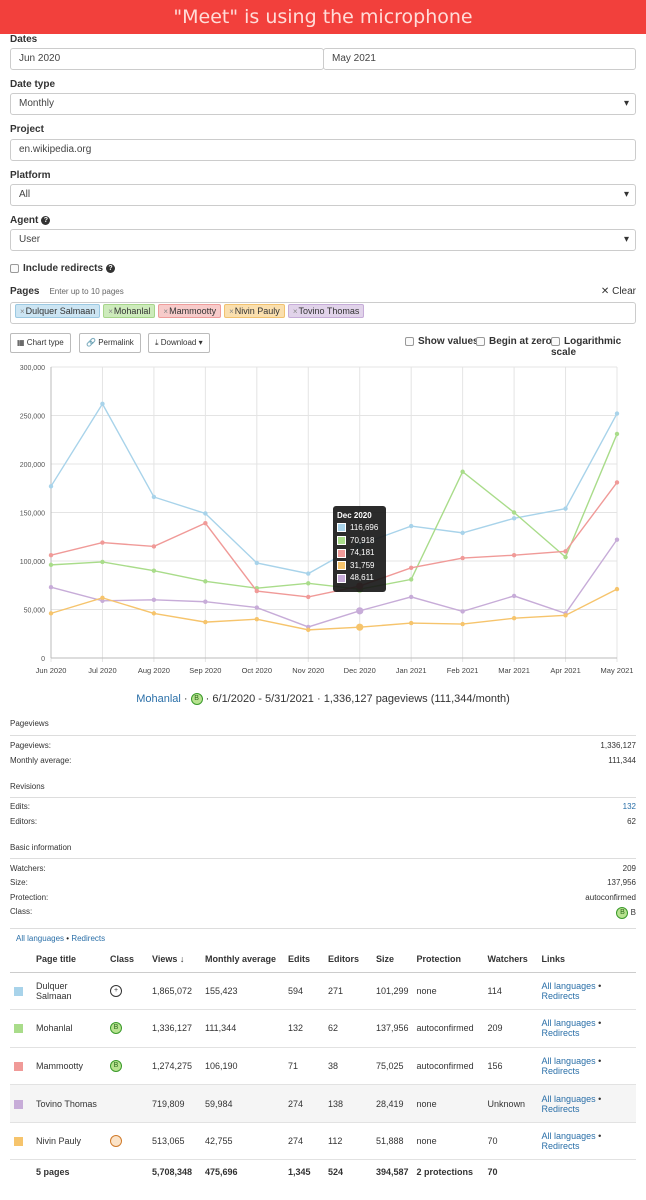 This screenshot has height=1200, width=646. Describe the element at coordinates (69, 991) in the screenshot. I see `page-title-link: Dulquer Salmaan` at that location.